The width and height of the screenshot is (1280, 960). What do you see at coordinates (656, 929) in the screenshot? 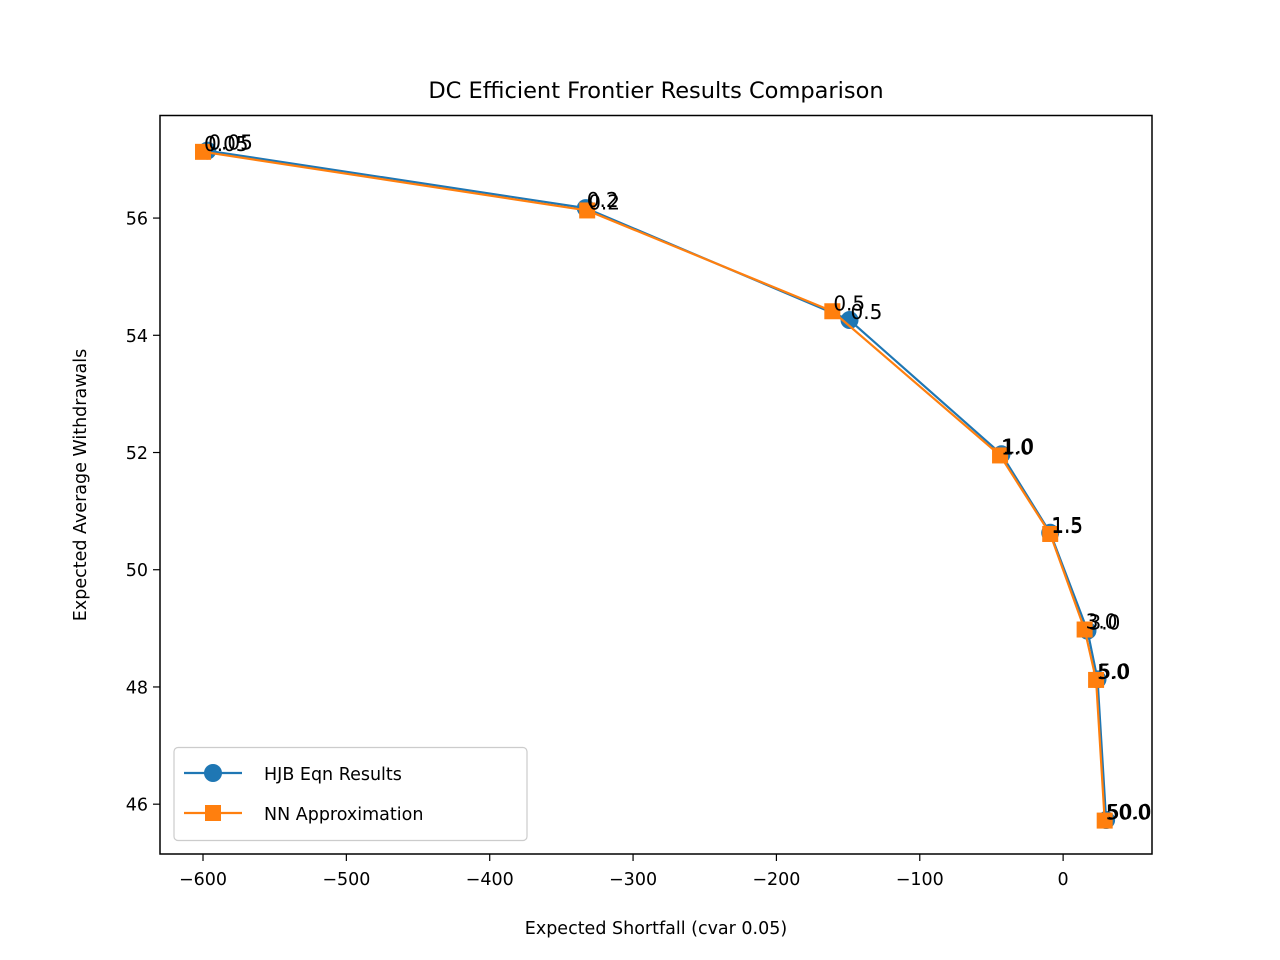
I see `x-axis-label: Expected Shortfall (cvar 0.05)` at bounding box center [656, 929].